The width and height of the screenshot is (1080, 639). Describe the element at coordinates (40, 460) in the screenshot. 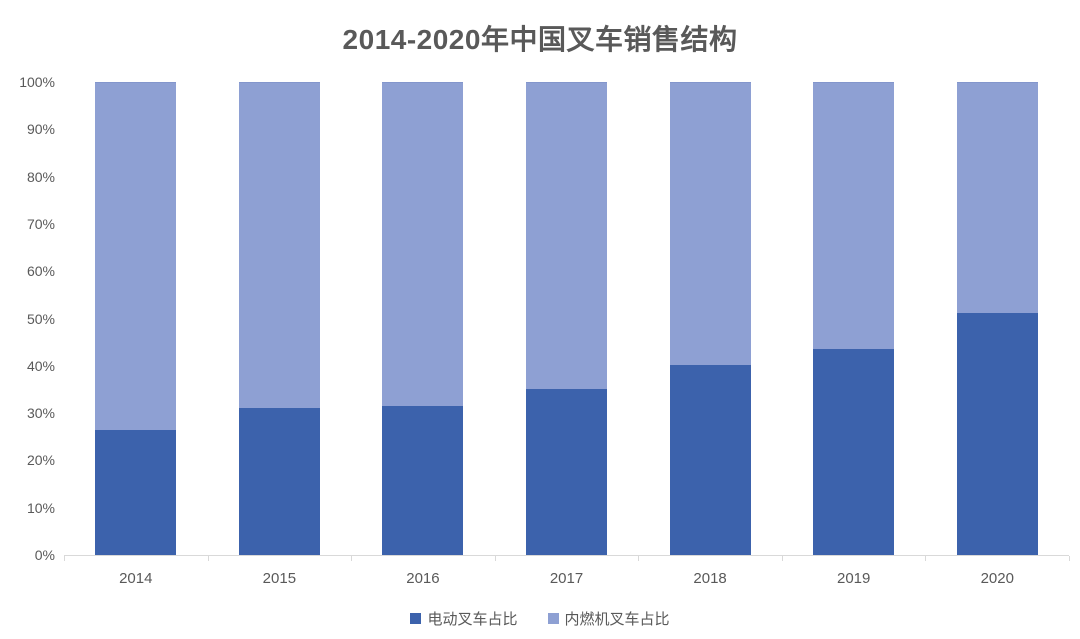

I see `y-tick-label: 20%` at that location.